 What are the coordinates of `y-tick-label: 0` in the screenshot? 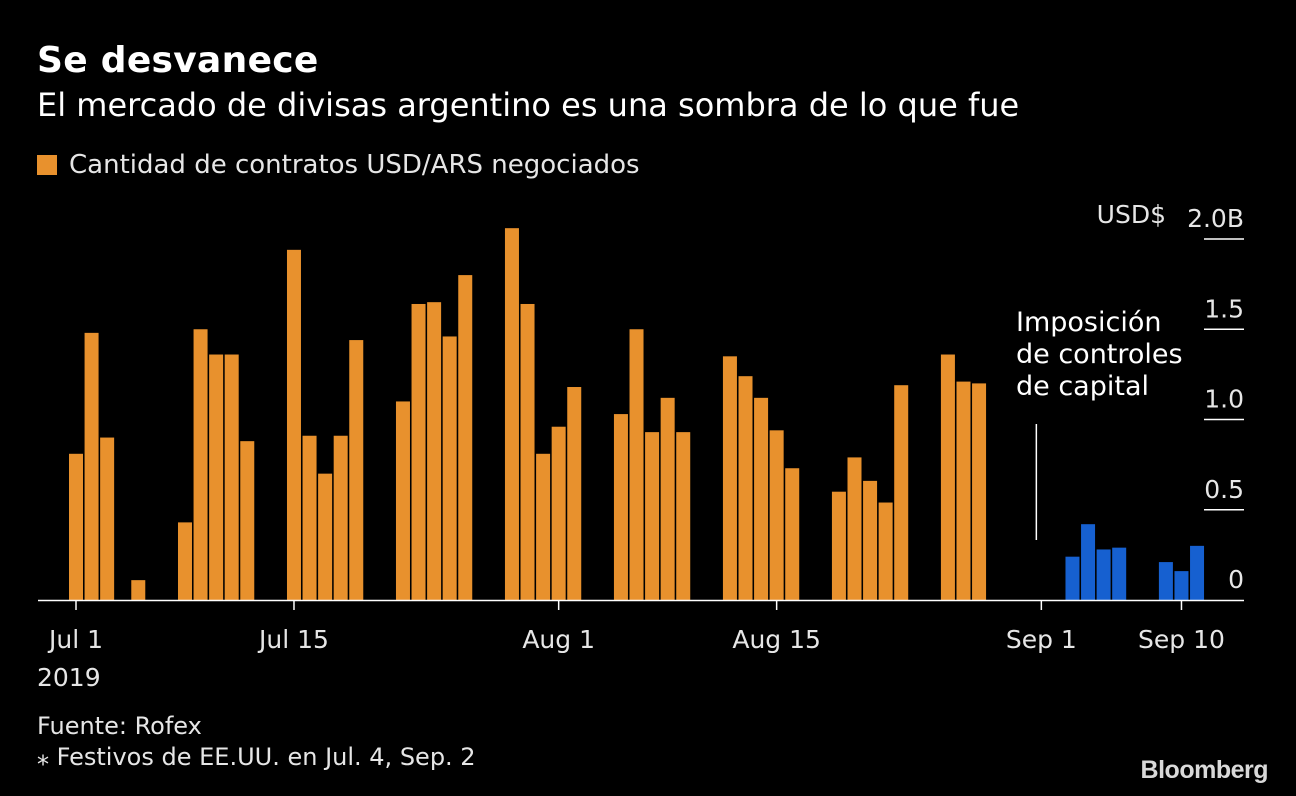 It's located at (1236, 579).